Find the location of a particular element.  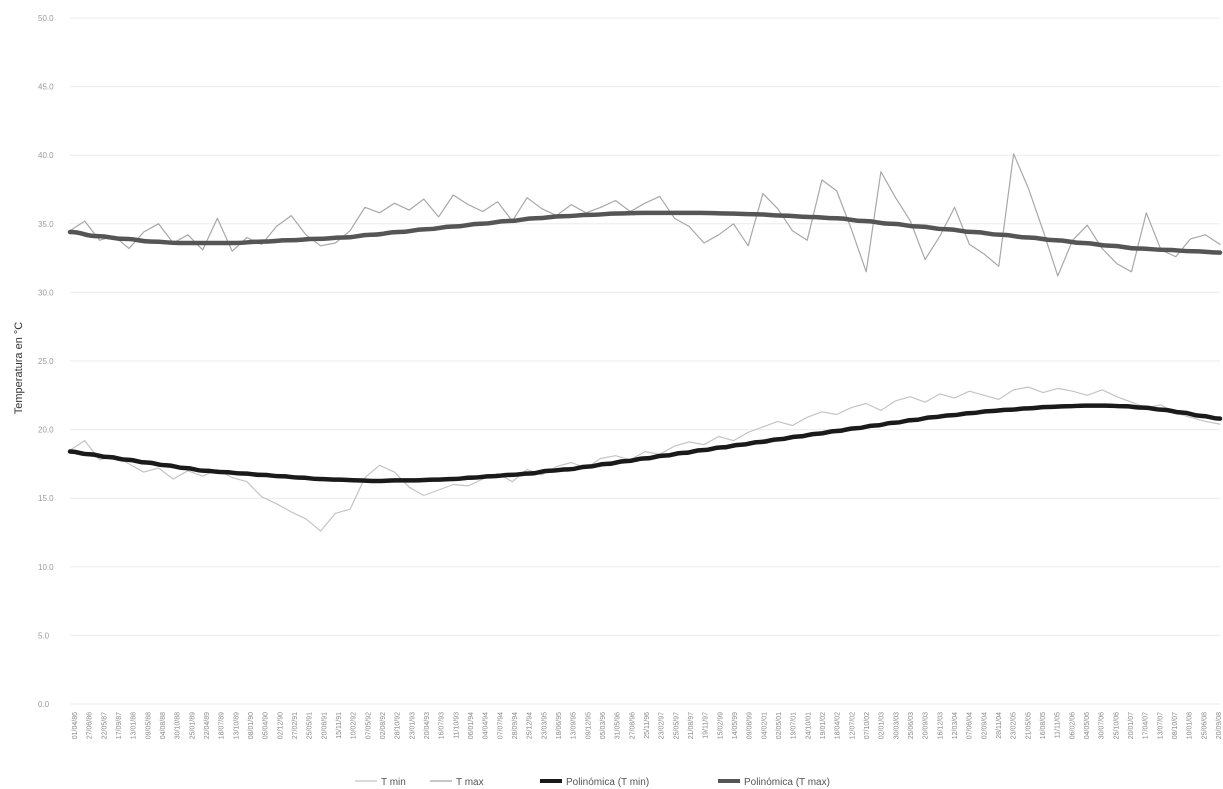

x-tick-label: 18/04/02 is located at coordinates (838, 725).